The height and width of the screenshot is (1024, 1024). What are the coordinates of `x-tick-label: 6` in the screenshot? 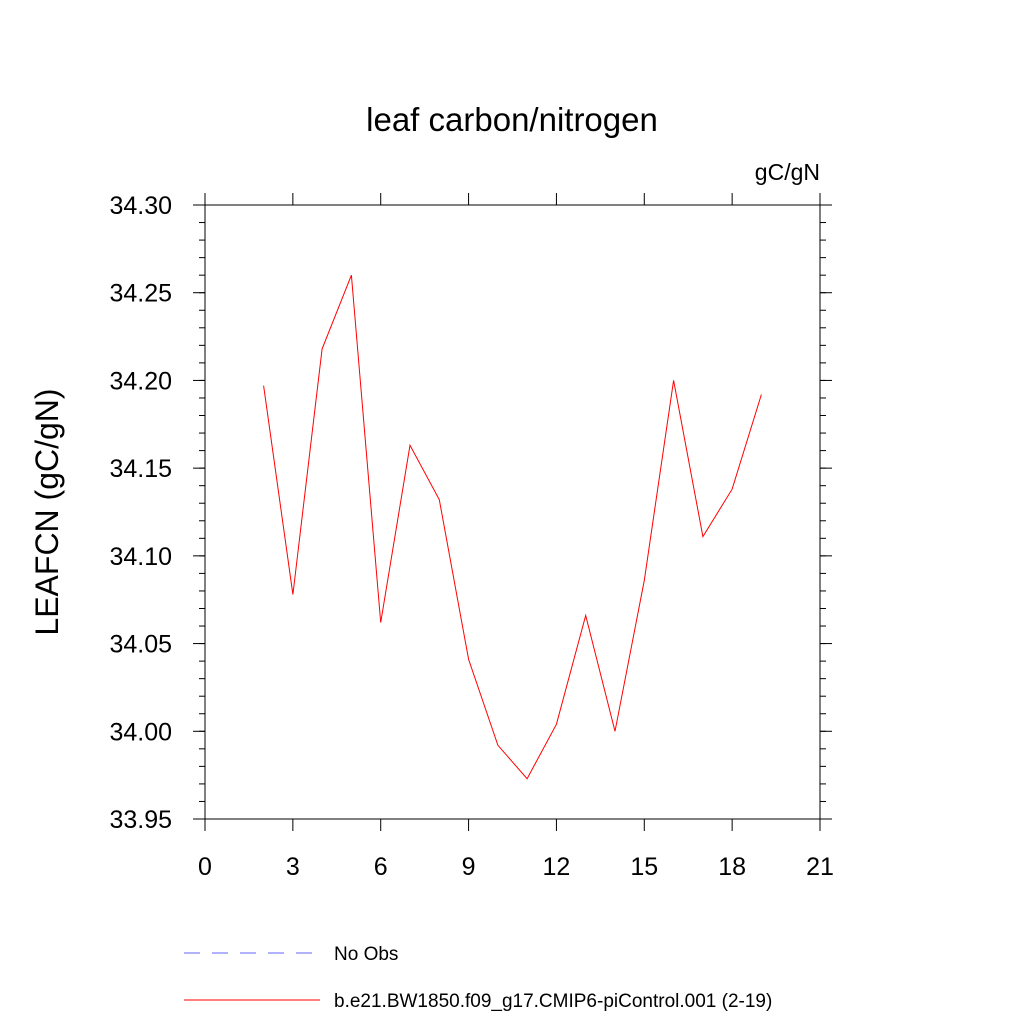 It's located at (381, 867).